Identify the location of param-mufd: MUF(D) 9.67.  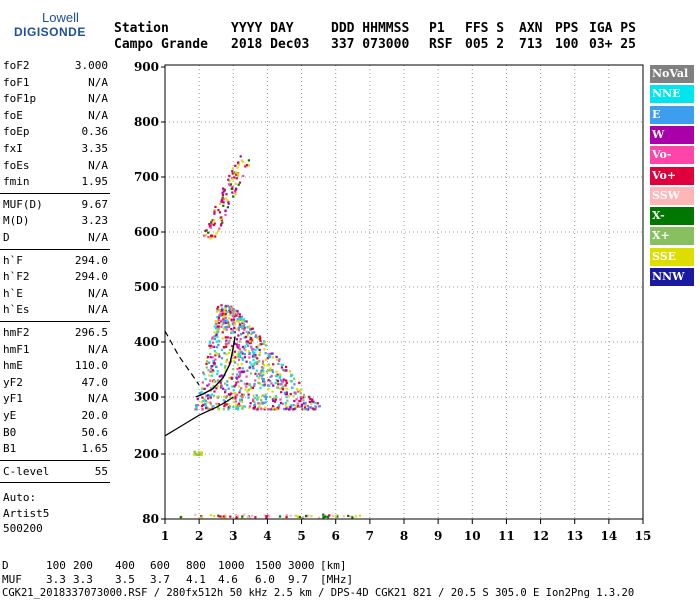
(55, 205).